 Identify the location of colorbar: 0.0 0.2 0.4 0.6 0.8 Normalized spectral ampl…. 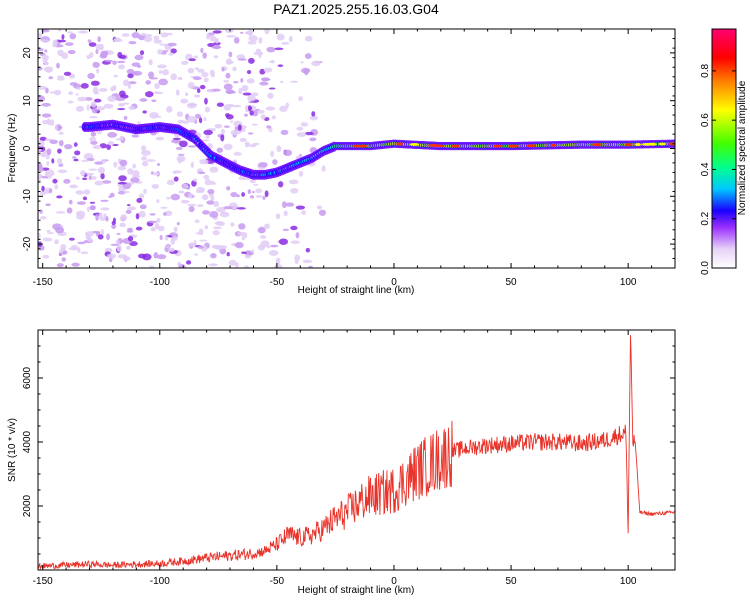
(724, 151).